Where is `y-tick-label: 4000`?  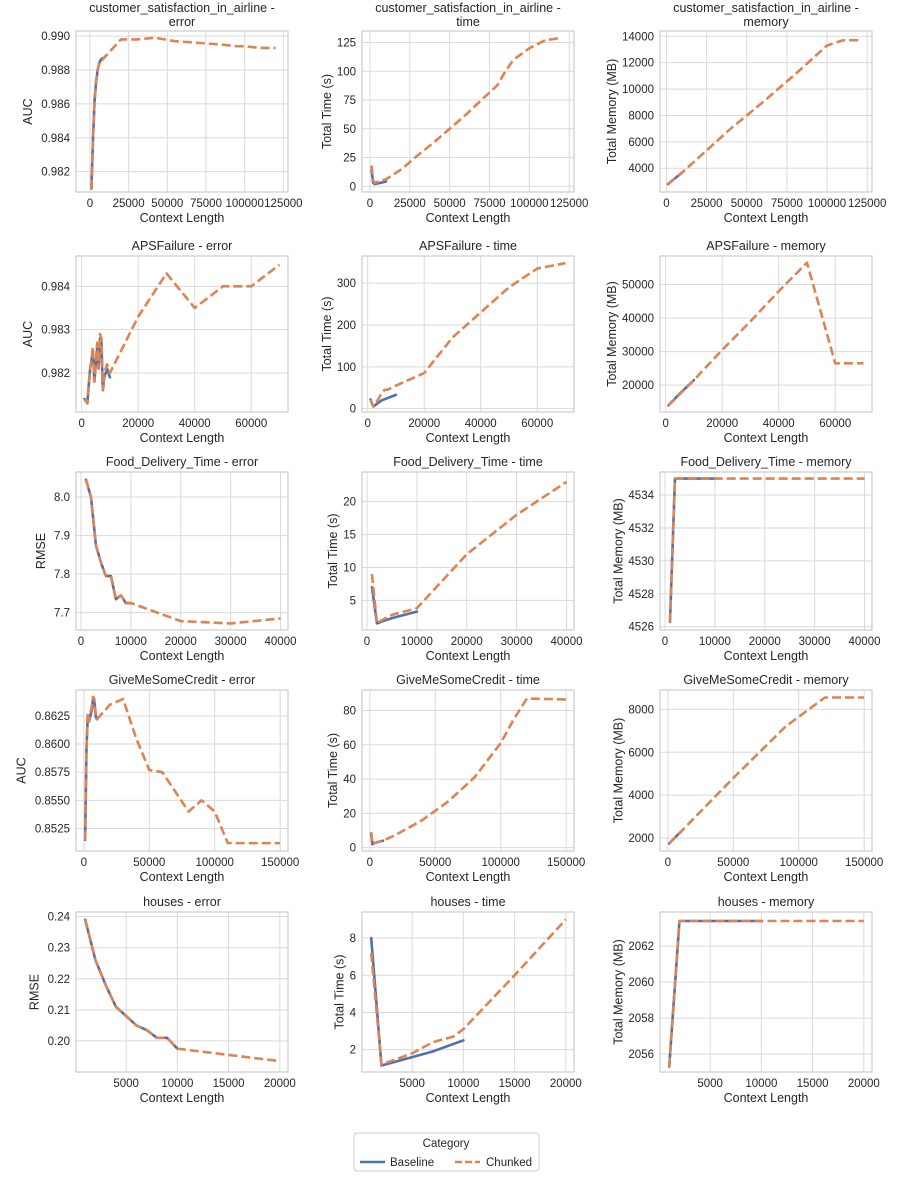
y-tick-label: 4000 is located at coordinates (641, 169).